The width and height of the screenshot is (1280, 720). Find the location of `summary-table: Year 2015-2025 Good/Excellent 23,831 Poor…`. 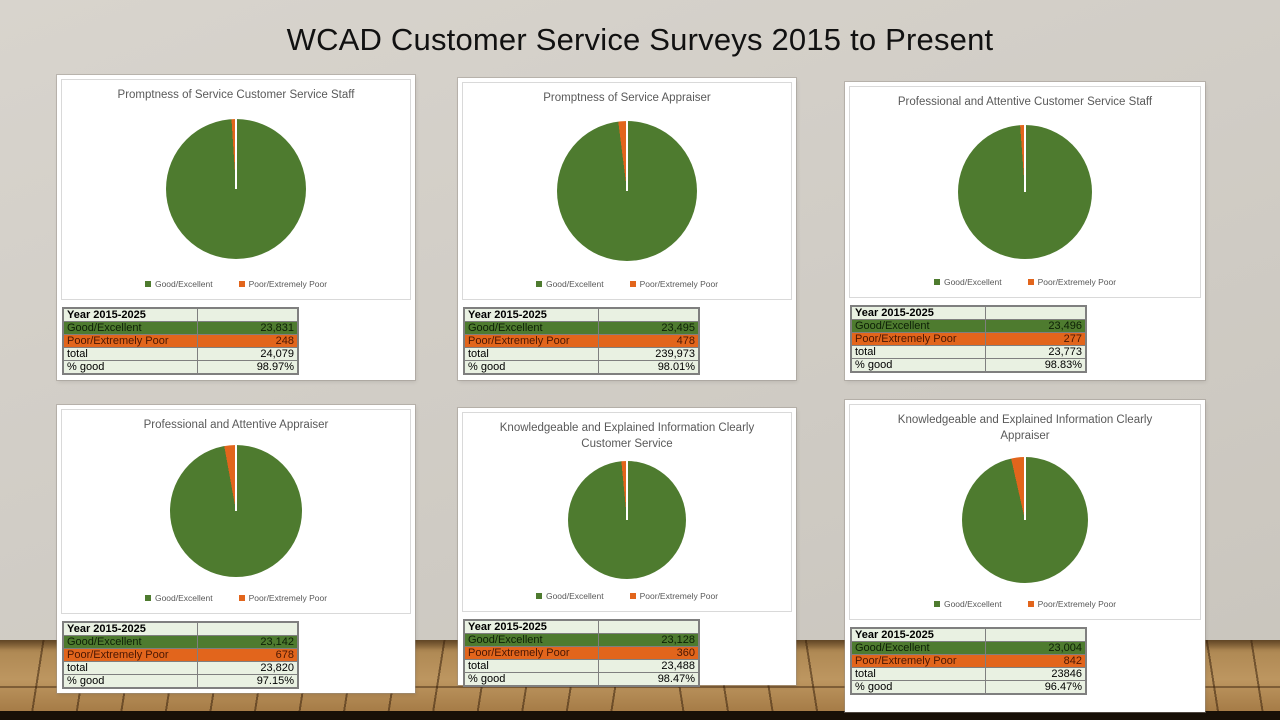

summary-table: Year 2015-2025 Good/Excellent 23,831 Poor… is located at coordinates (180, 341).